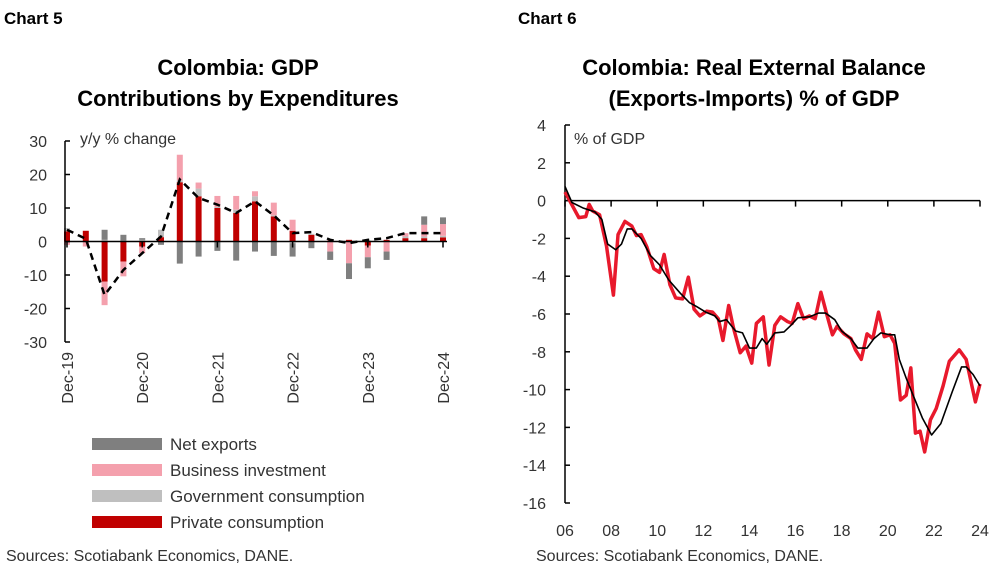 This screenshot has height=584, width=994. I want to click on chart-6-y-tick-label: 0, so click(541, 202).